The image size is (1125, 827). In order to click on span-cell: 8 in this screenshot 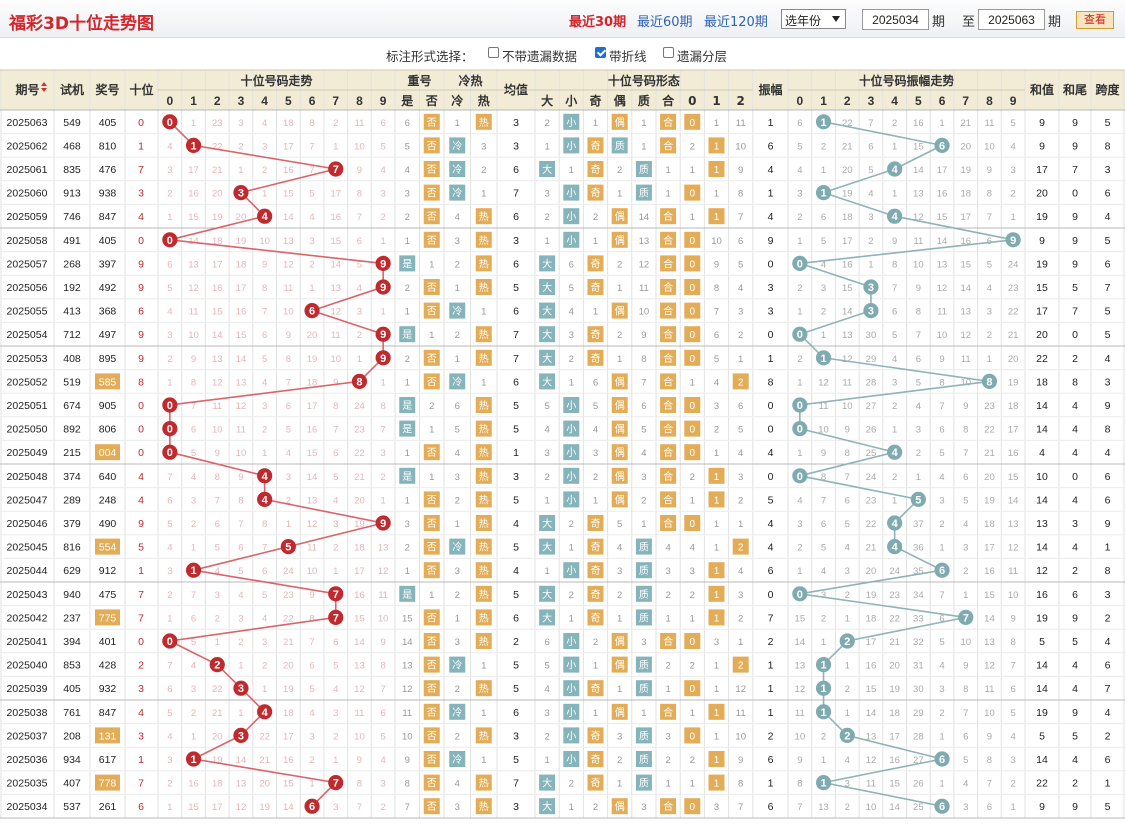, I will do `click(1108, 146)`.